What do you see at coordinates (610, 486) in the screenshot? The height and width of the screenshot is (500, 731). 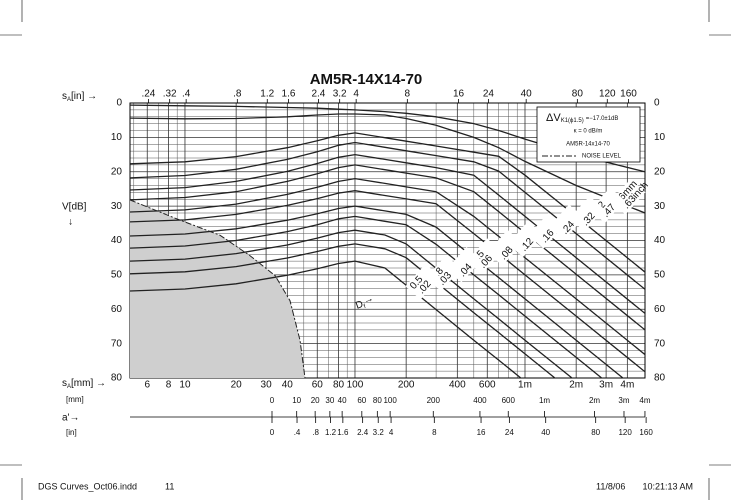 I see `footer-date: 11/8/06` at bounding box center [610, 486].